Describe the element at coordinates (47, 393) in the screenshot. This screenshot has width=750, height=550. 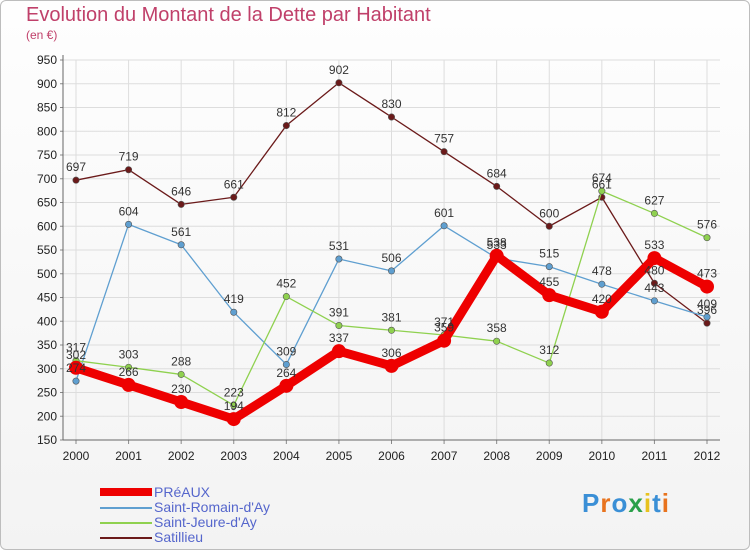
I see `y-tick-label: 250` at that location.